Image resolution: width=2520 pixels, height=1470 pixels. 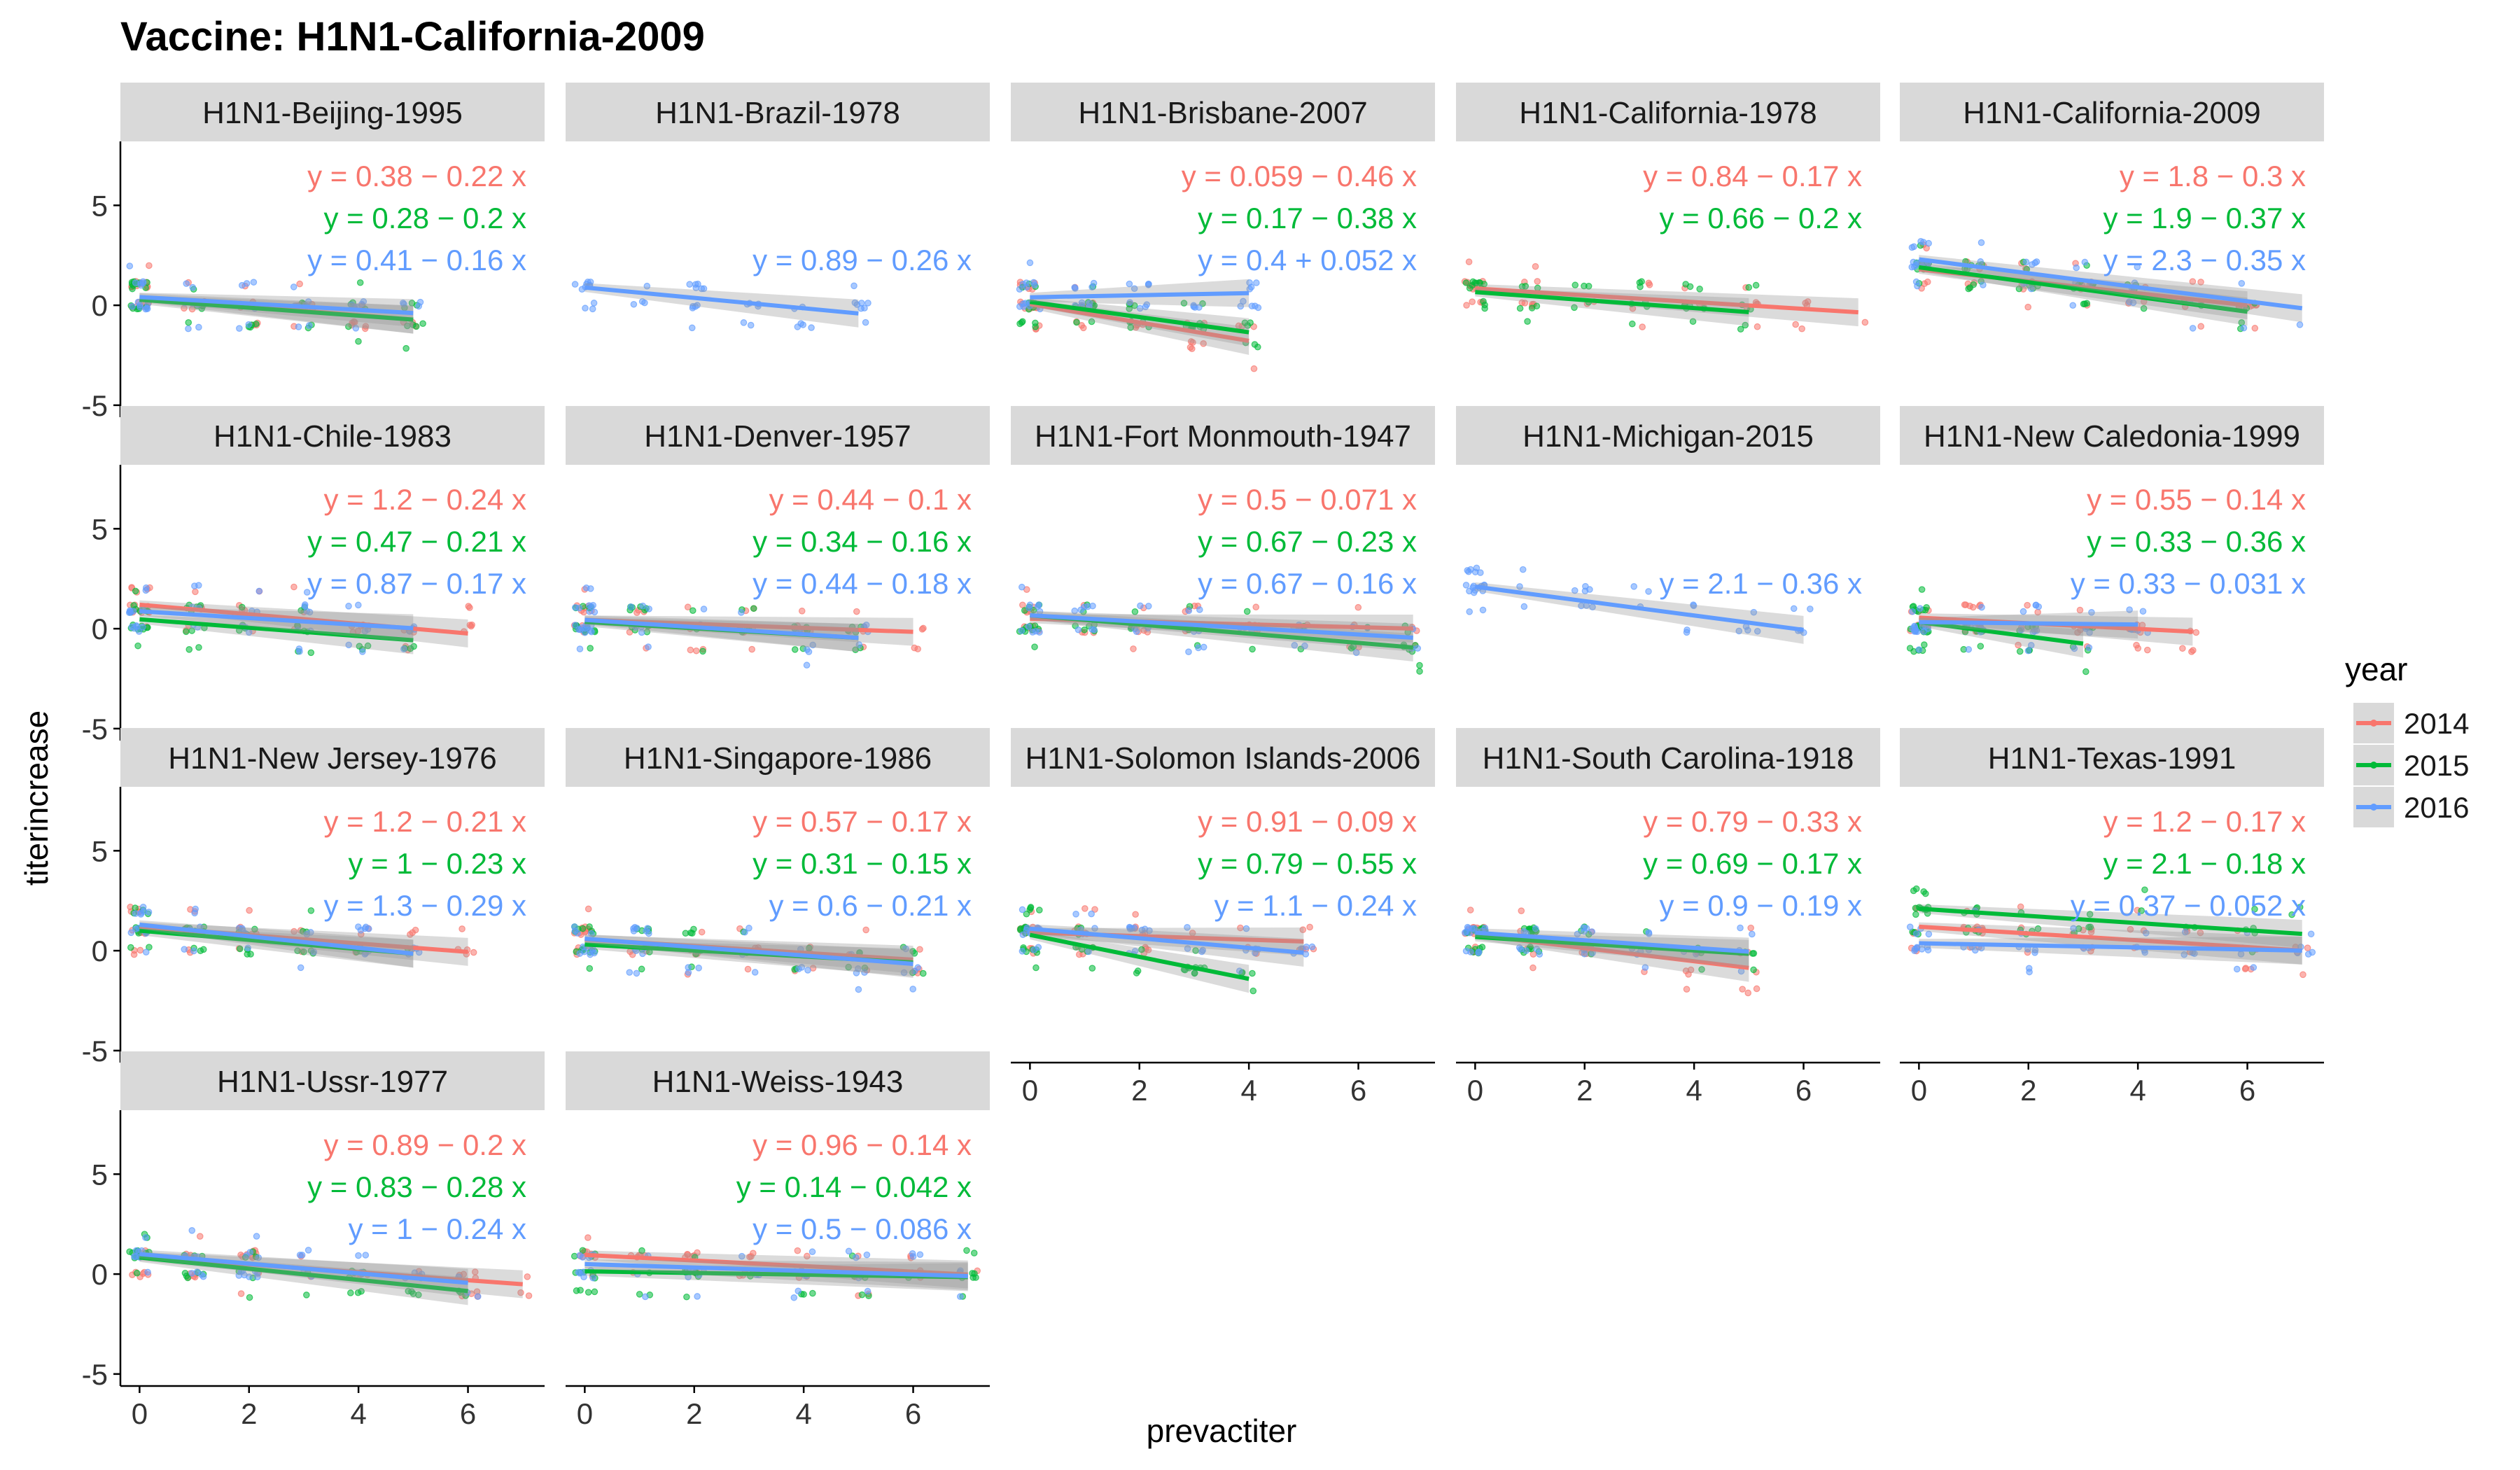 What do you see at coordinates (1358, 1090) in the screenshot?
I see `x-tick-label: 6` at bounding box center [1358, 1090].